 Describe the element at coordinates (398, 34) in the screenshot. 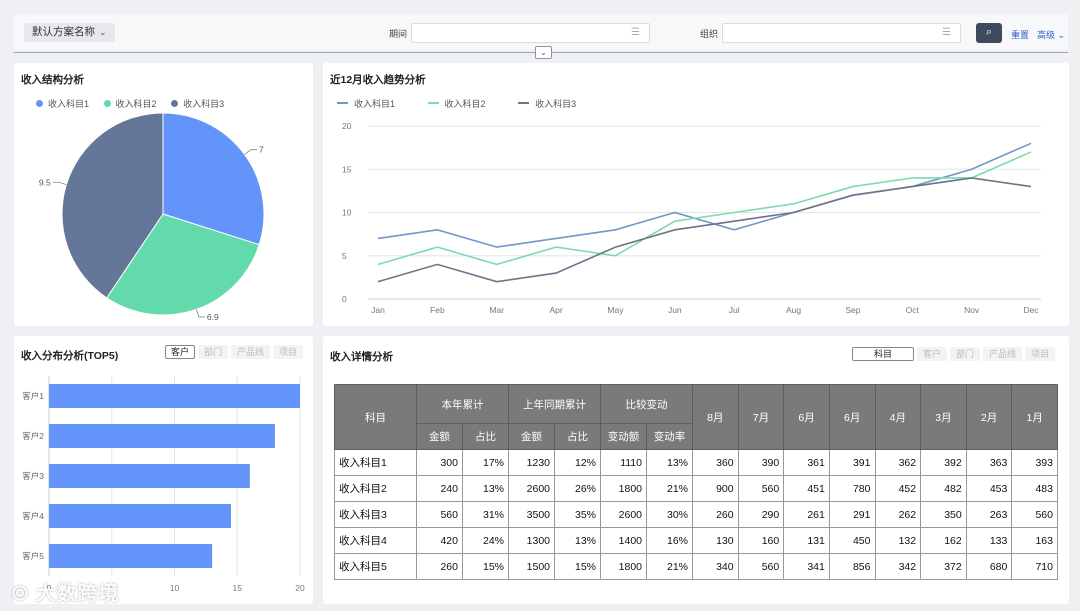

I see `period-label: 期间` at that location.